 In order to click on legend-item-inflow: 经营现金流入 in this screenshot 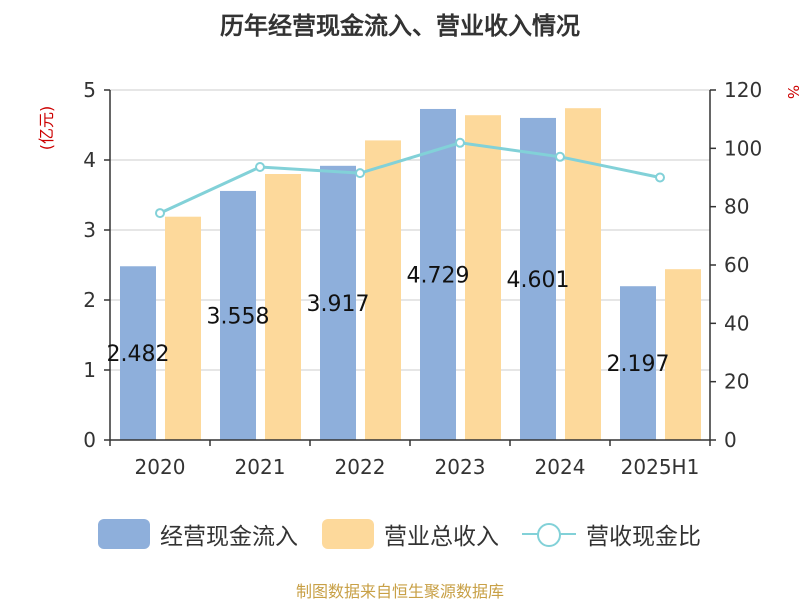, I will do `click(198, 534)`.